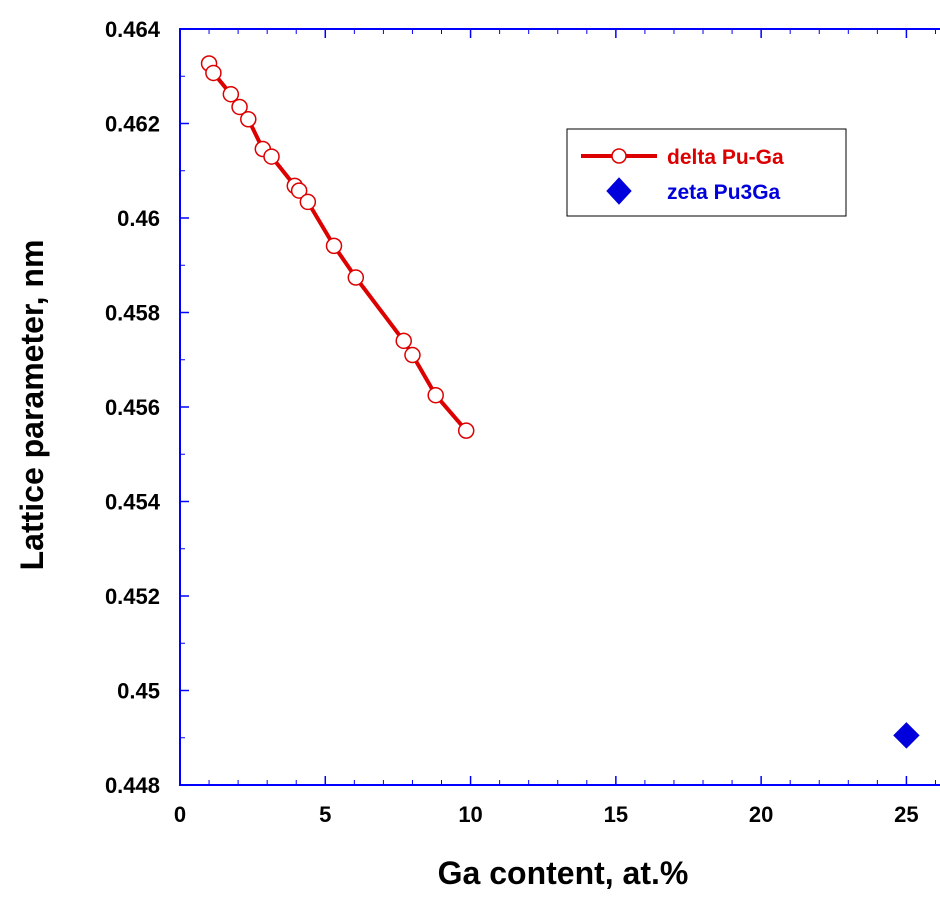 The image size is (940, 901). I want to click on x-tick-label: 5, so click(325, 814).